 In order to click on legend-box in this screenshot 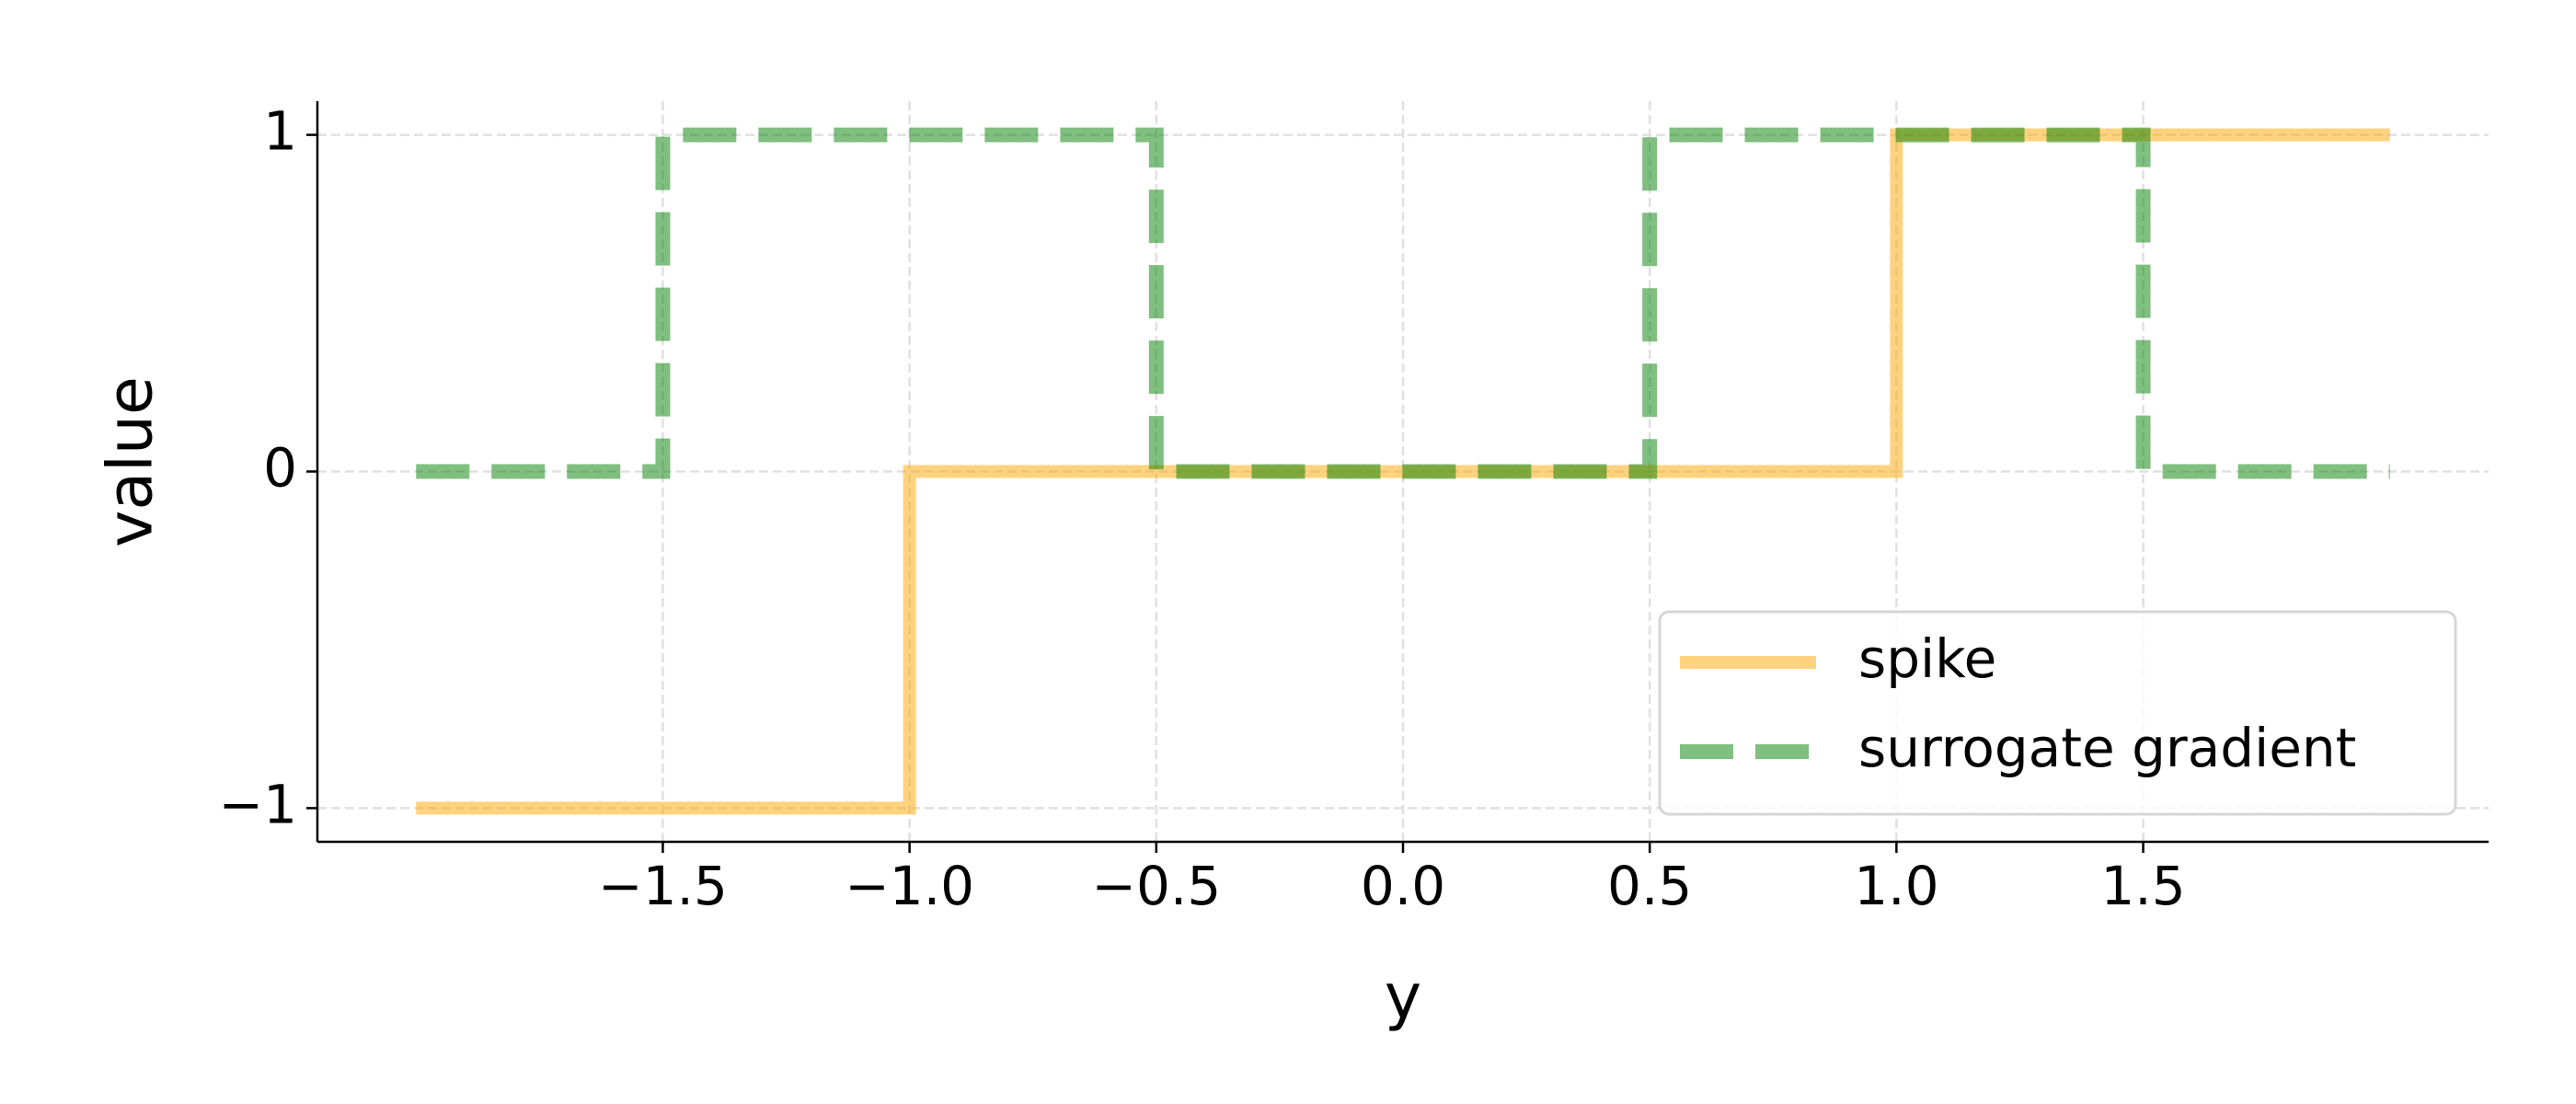, I will do `click(2057, 713)`.